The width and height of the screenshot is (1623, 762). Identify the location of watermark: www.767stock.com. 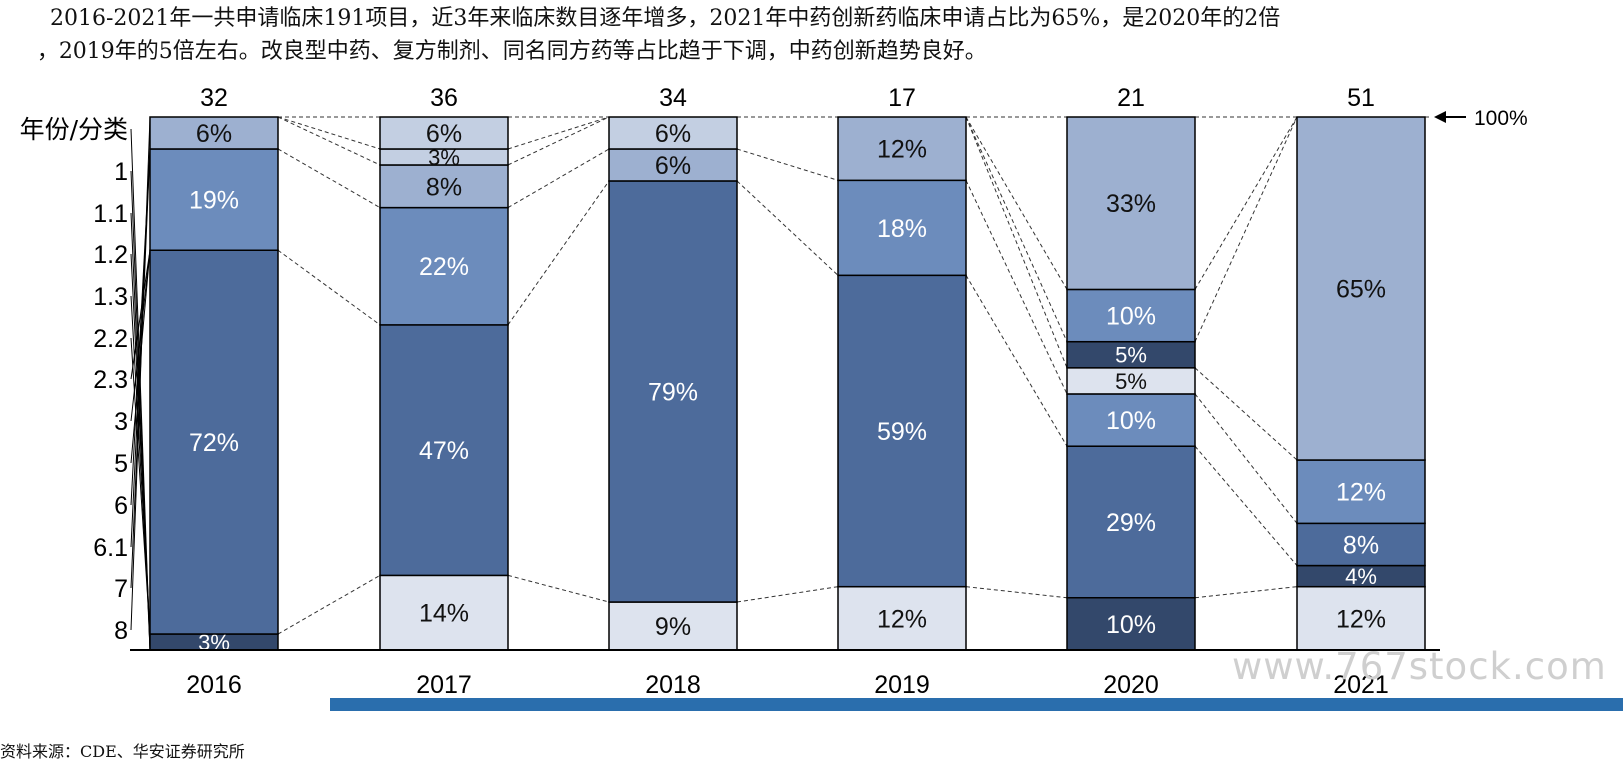
(1419, 666).